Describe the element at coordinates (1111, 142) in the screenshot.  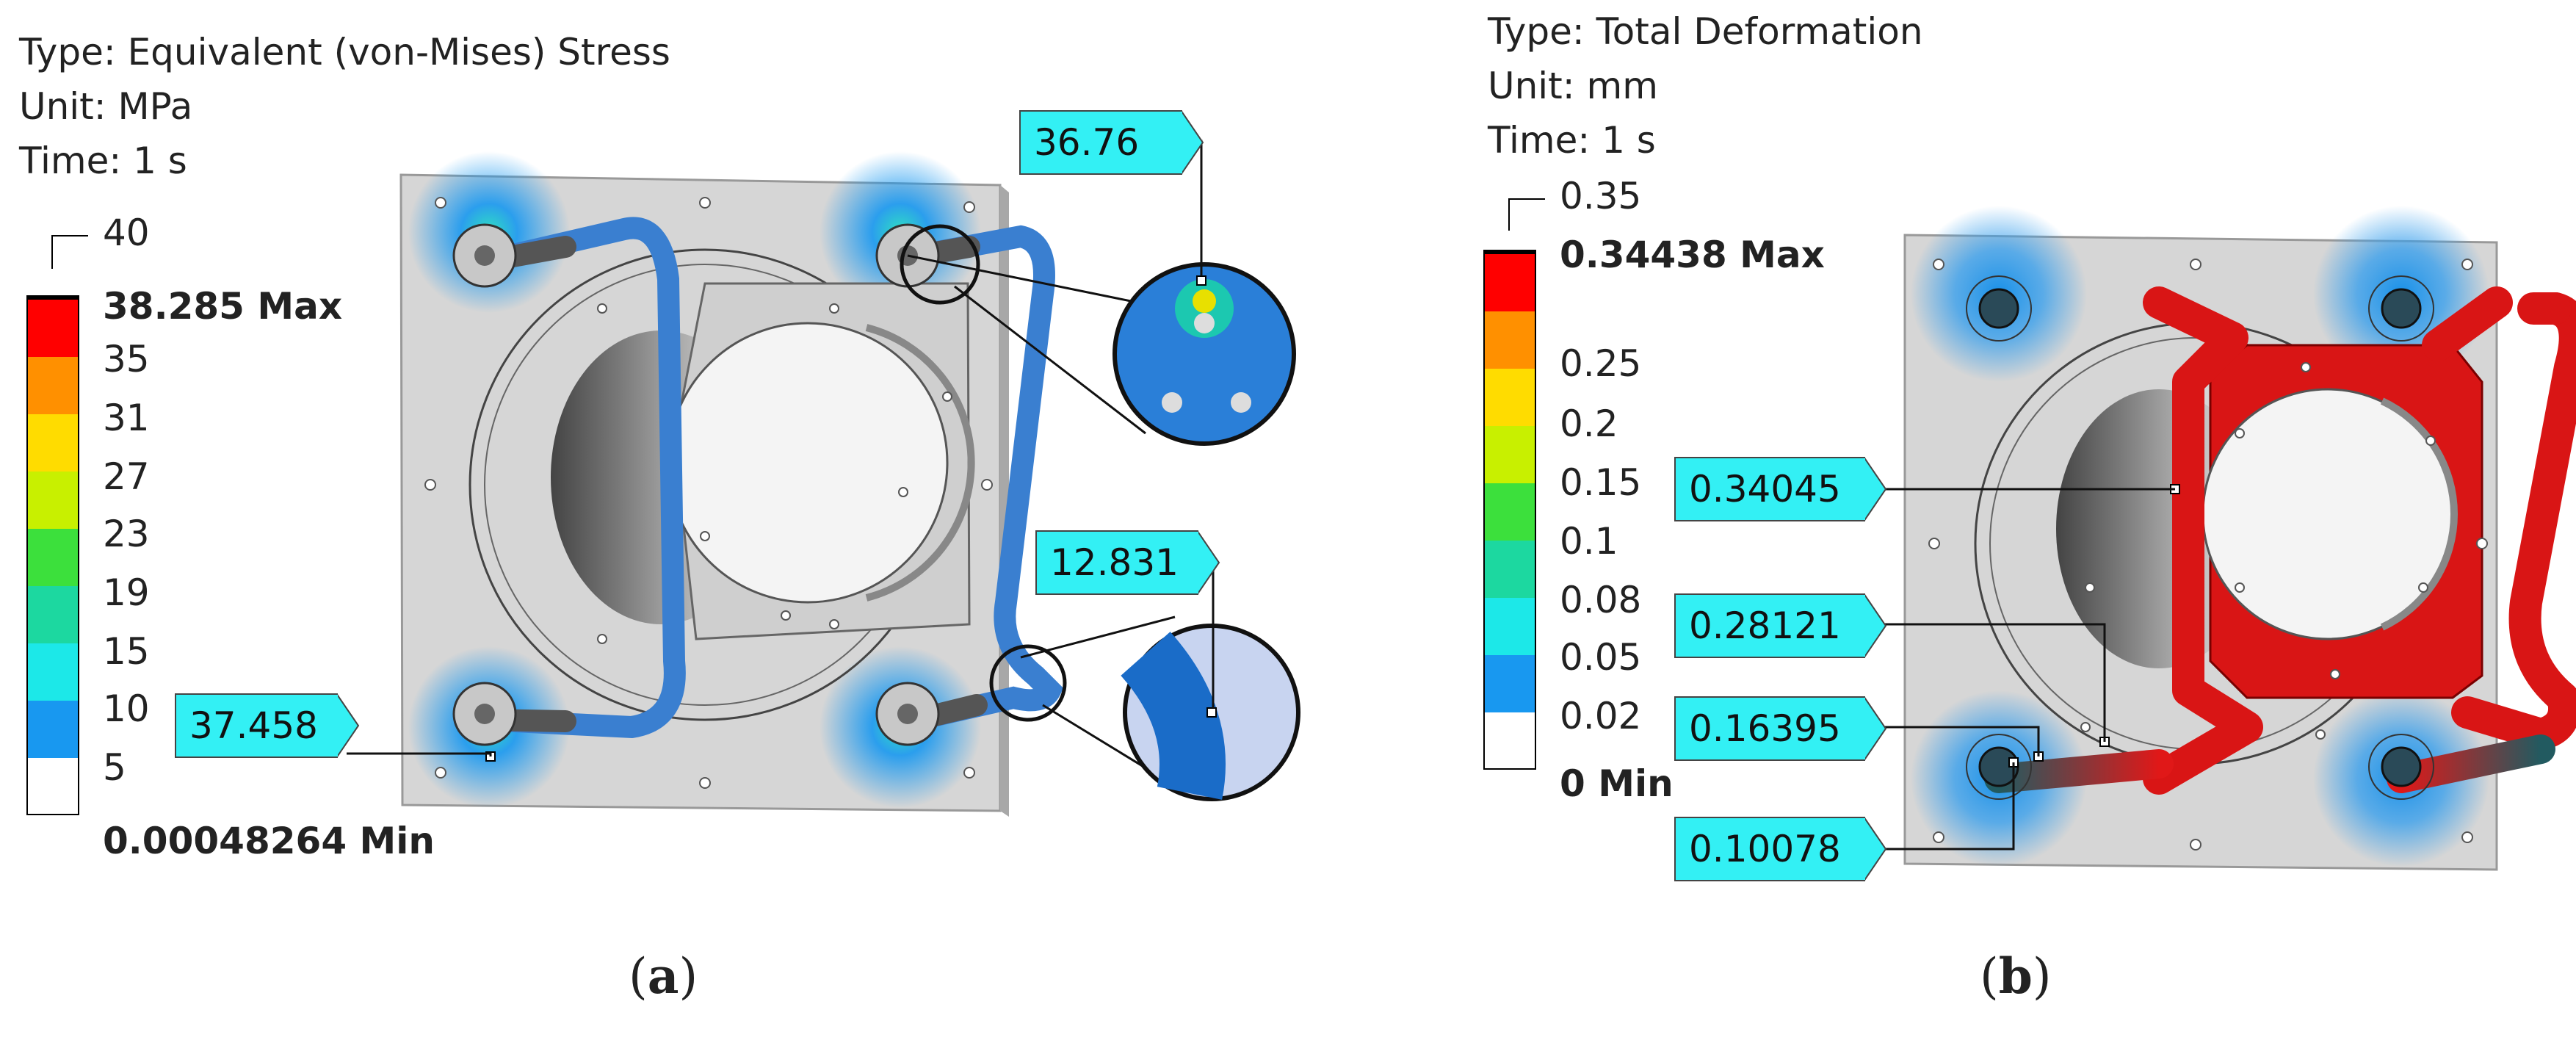
I see `probe-label-1: 36.76` at that location.